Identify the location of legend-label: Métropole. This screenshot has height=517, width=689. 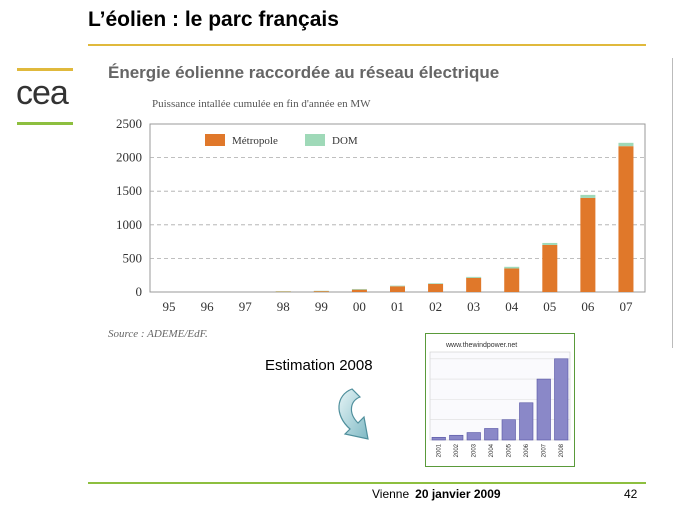
(255, 141).